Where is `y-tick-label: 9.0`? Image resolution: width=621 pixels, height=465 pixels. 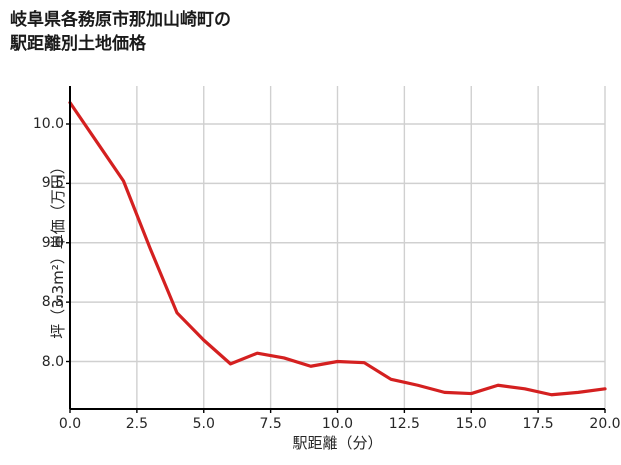
y-tick-label: 9.0 is located at coordinates (52, 242).